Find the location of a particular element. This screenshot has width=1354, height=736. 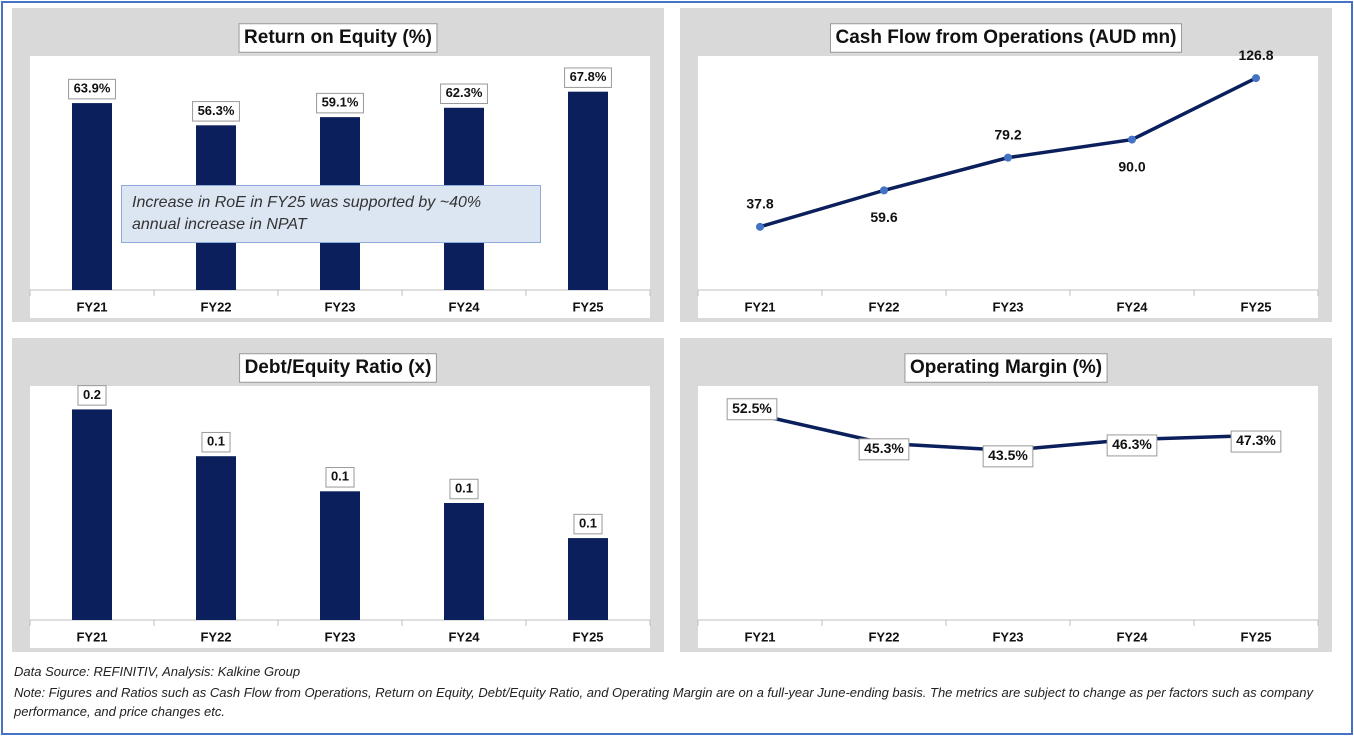

data-label: 126.8 is located at coordinates (1255, 55).